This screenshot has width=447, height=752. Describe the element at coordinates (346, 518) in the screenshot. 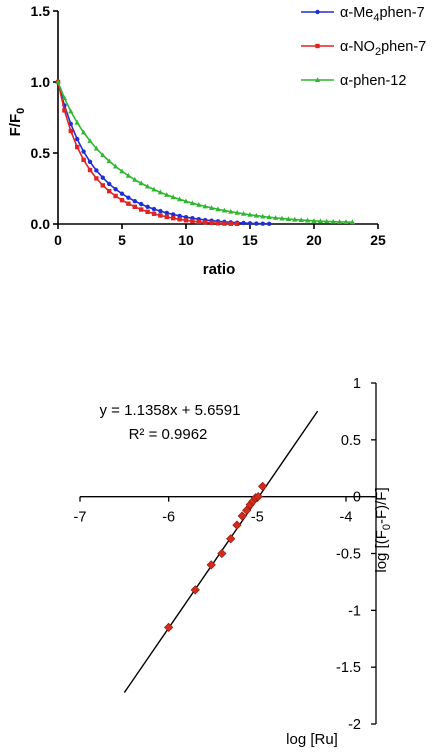

I see `x-tick-label: -4` at that location.